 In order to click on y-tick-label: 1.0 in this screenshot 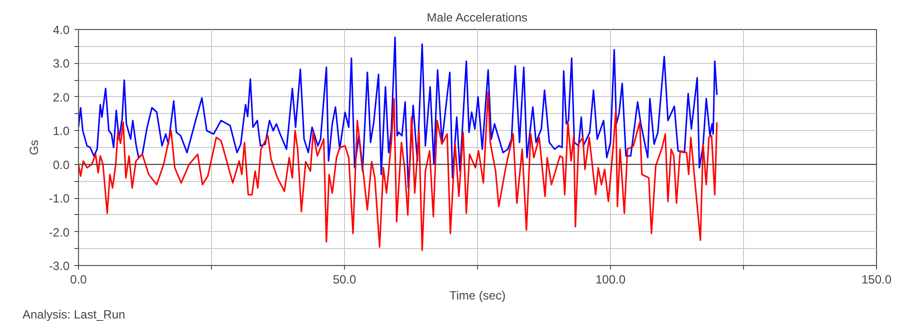, I will do `click(61, 131)`.